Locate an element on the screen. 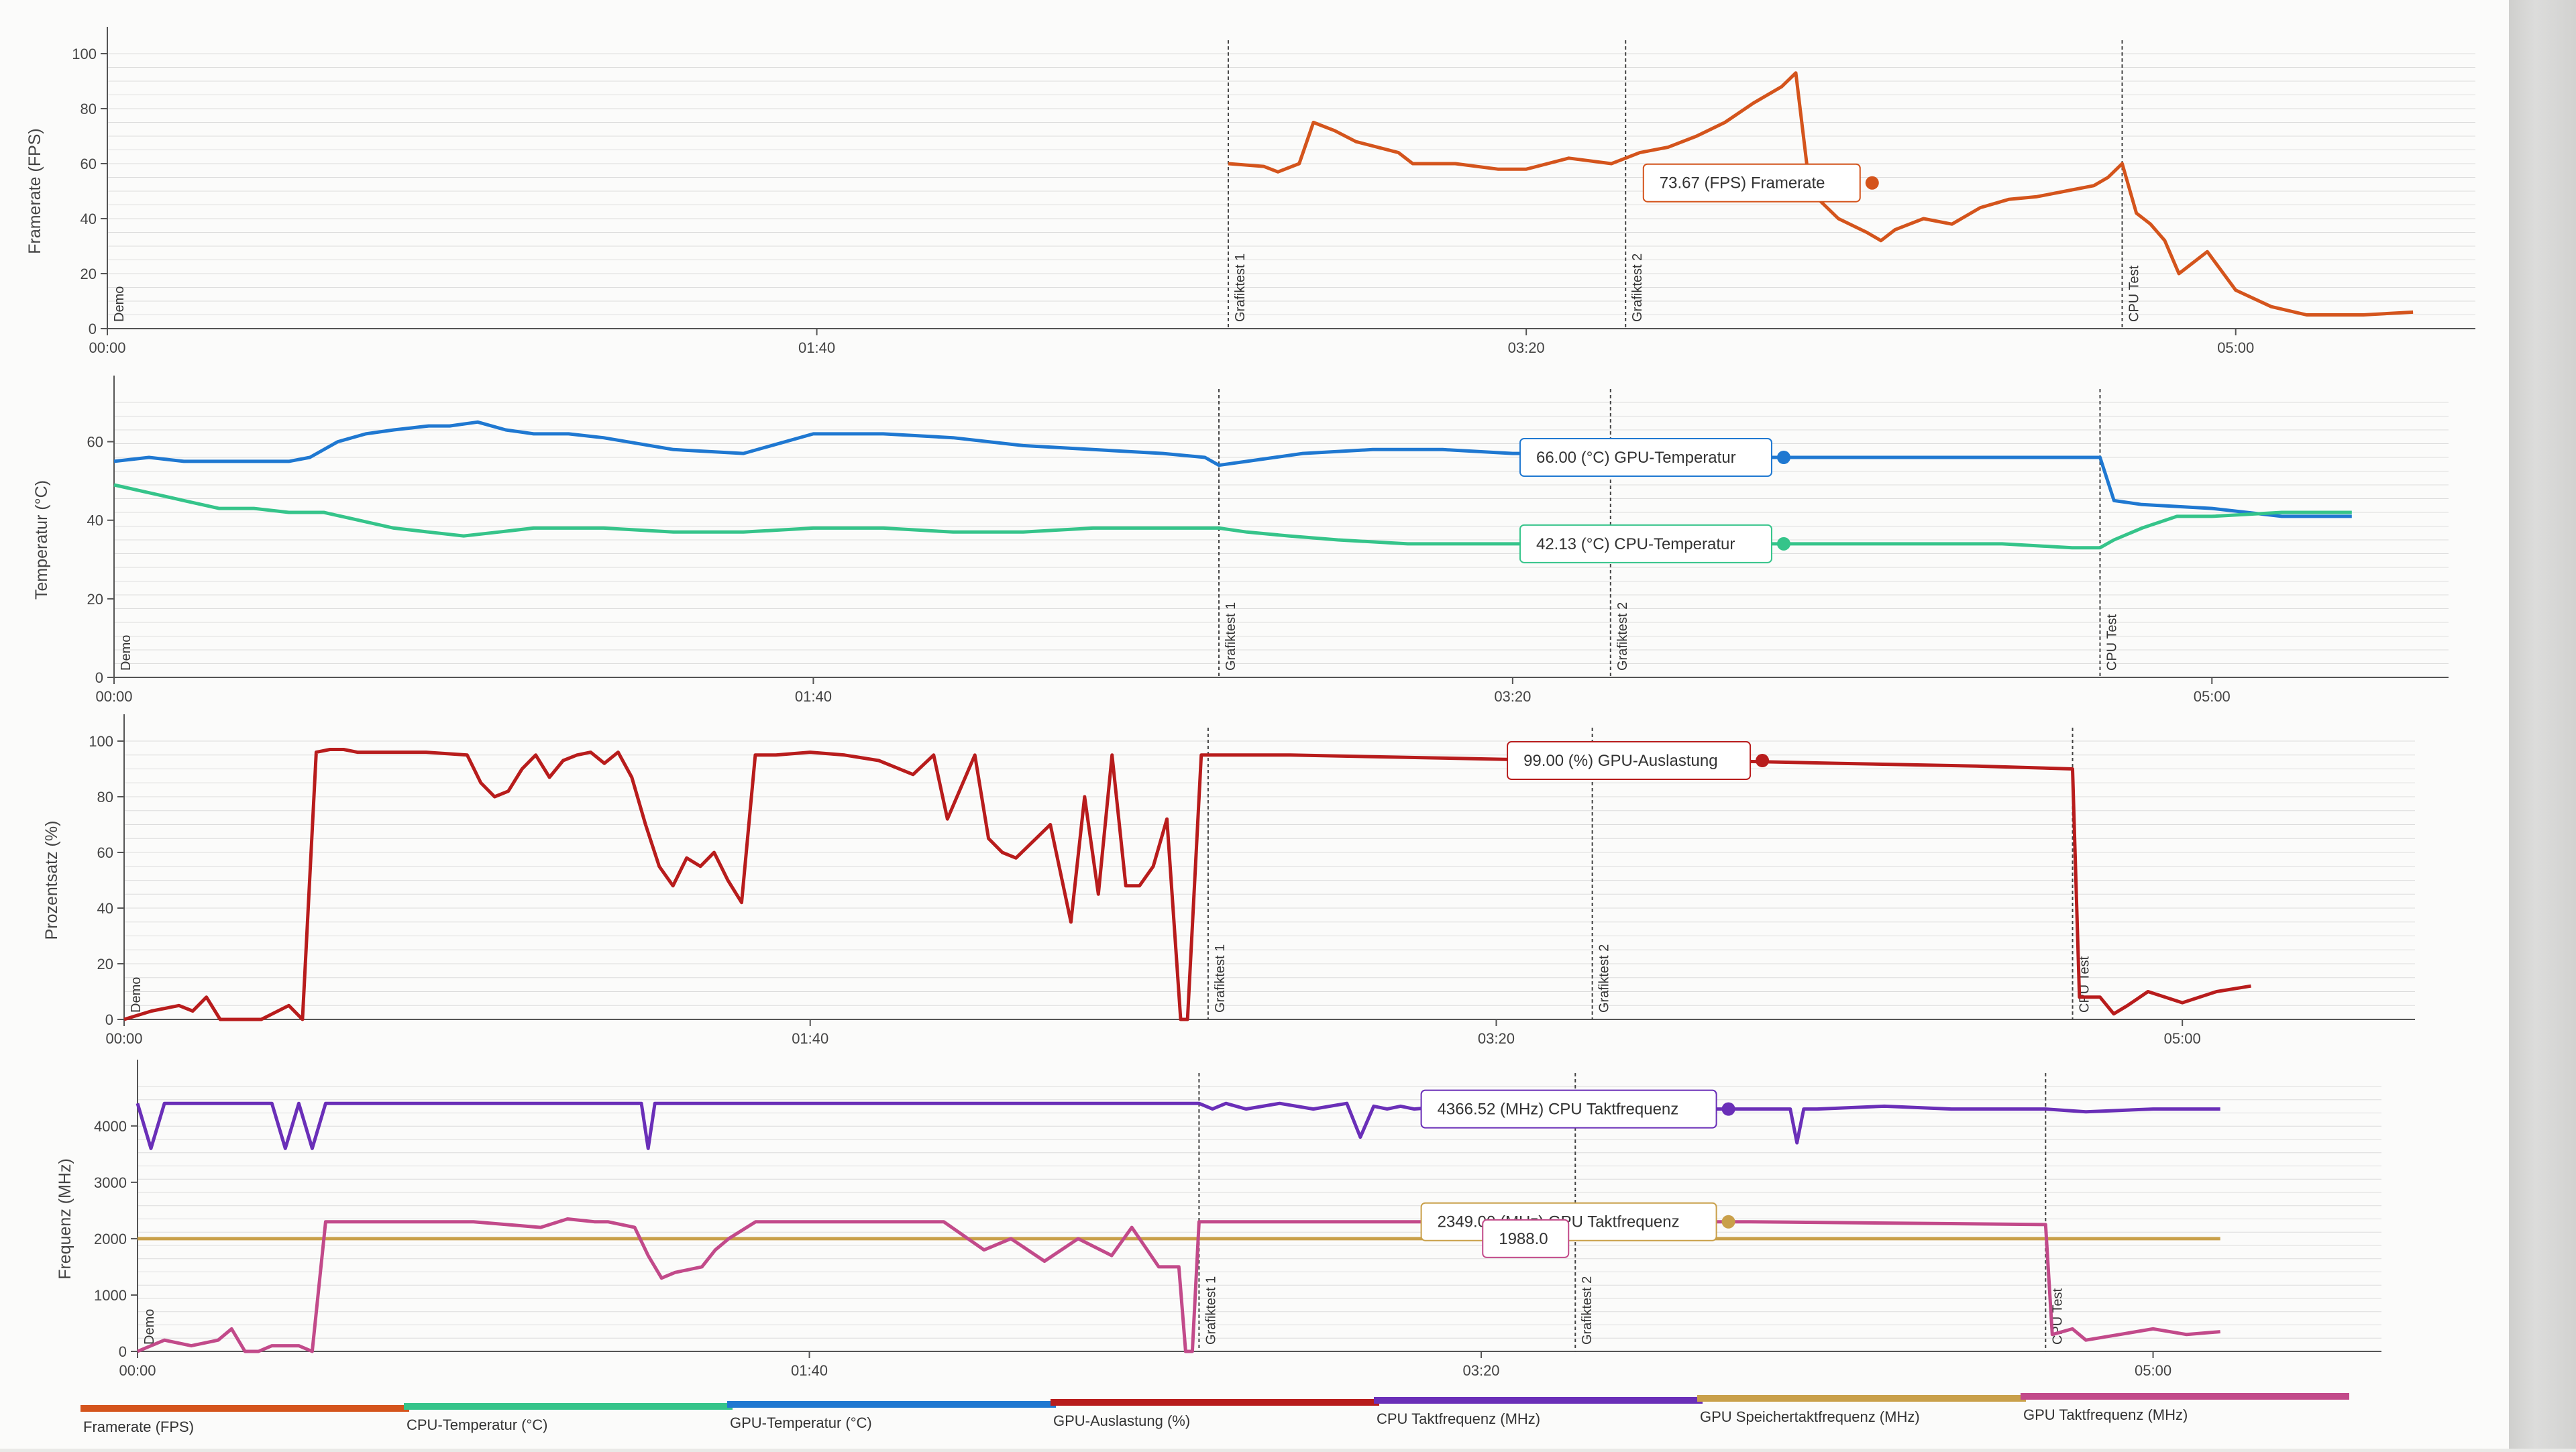 This screenshot has width=2576, height=1452. legend-label: Framerate (FPS) is located at coordinates (138, 1426).